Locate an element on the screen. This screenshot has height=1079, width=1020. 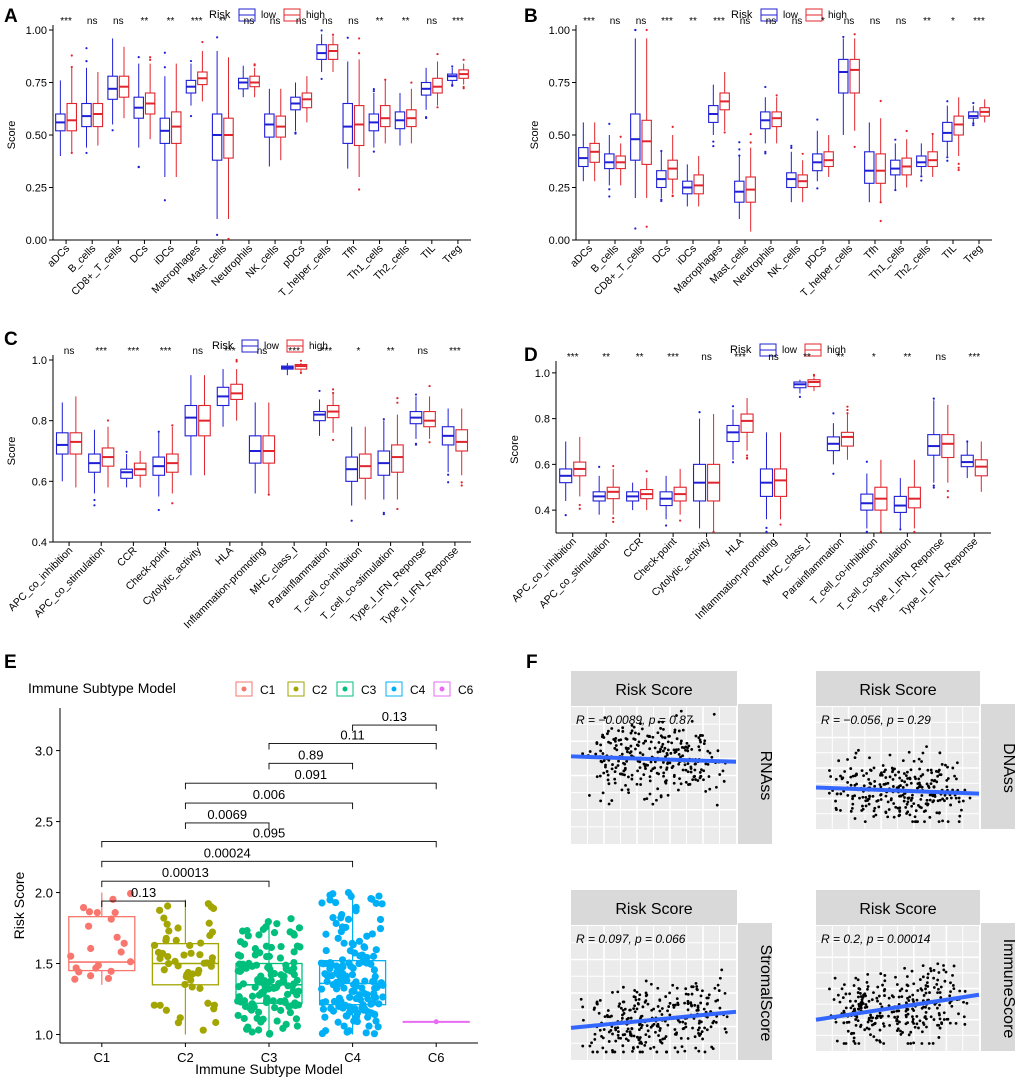
significance-label: ns is located at coordinates (301, 21).